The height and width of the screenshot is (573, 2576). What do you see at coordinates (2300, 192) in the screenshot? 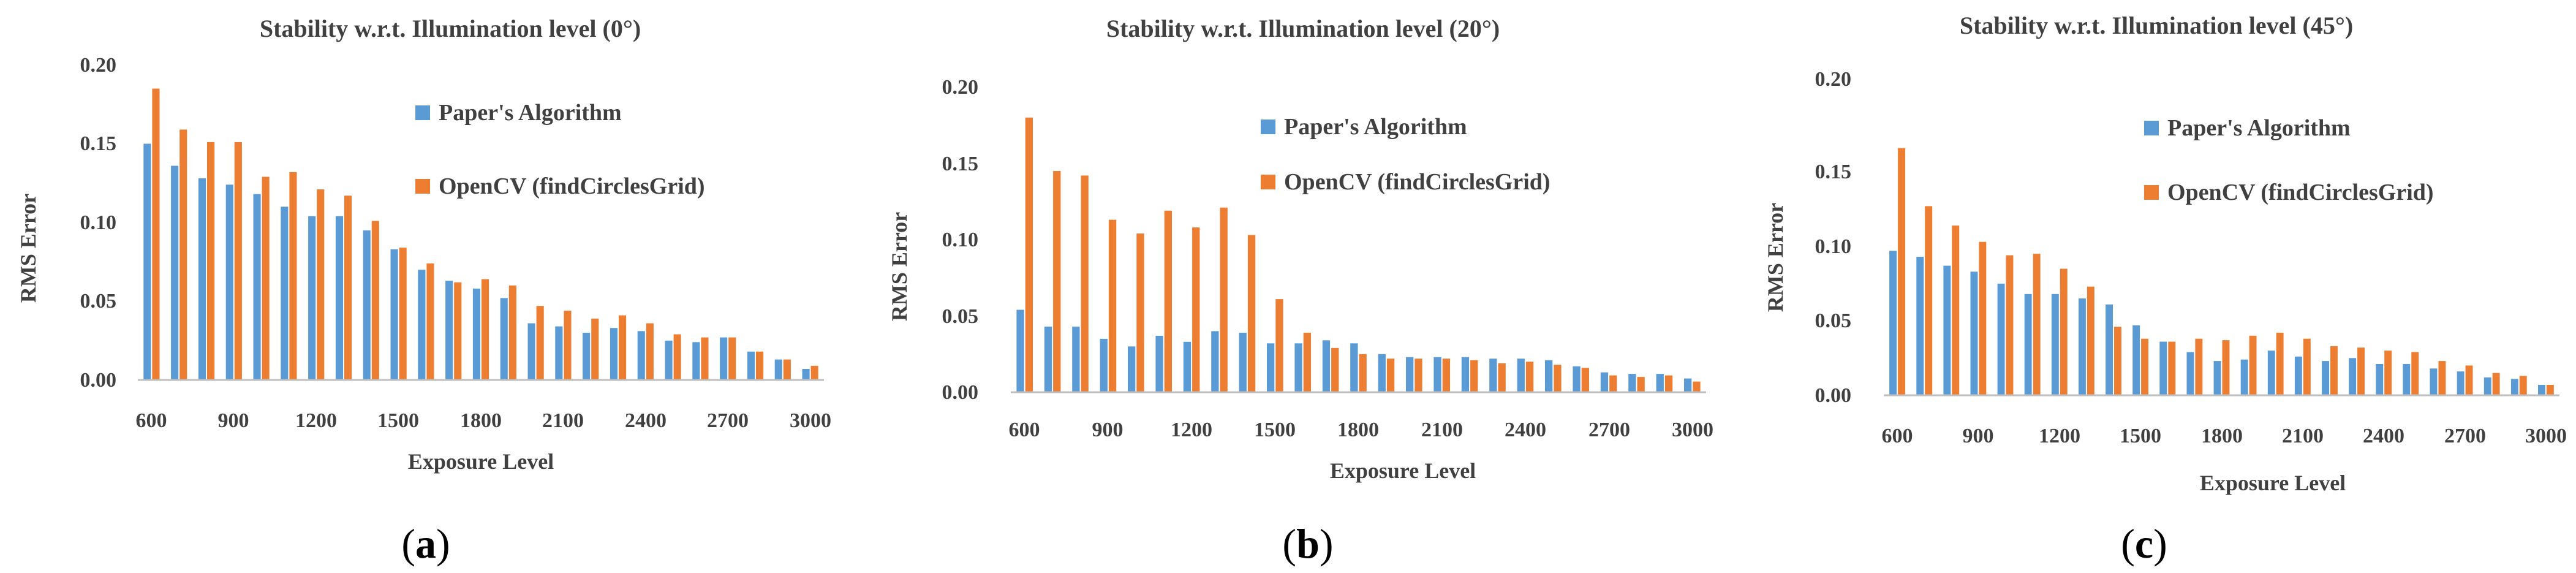
I see `legend-label-opencv: OpenCV (findCirclesGrid)` at bounding box center [2300, 192].